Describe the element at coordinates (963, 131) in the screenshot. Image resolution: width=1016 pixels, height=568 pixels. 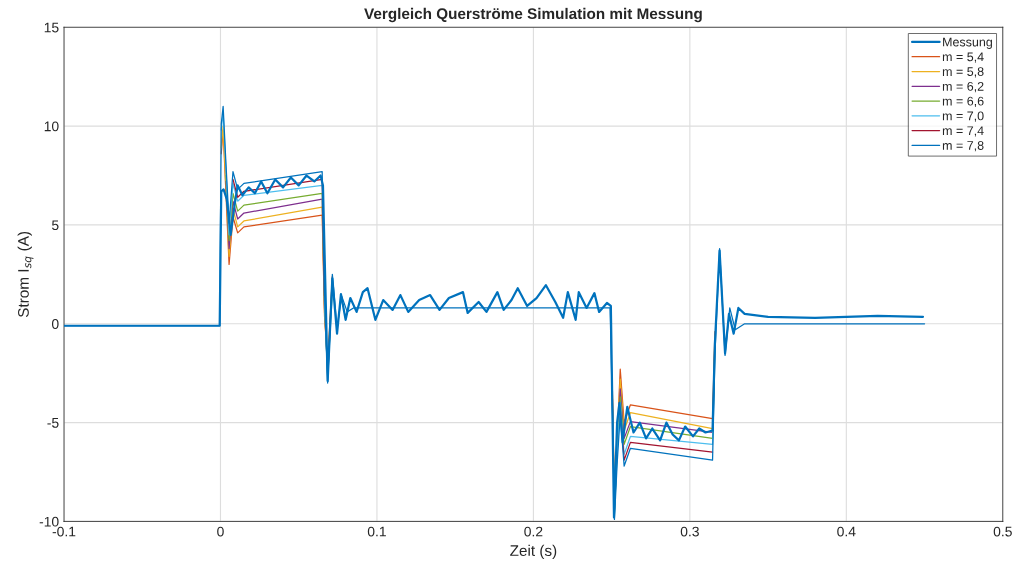
I see `legend-label: m = 7,4` at that location.